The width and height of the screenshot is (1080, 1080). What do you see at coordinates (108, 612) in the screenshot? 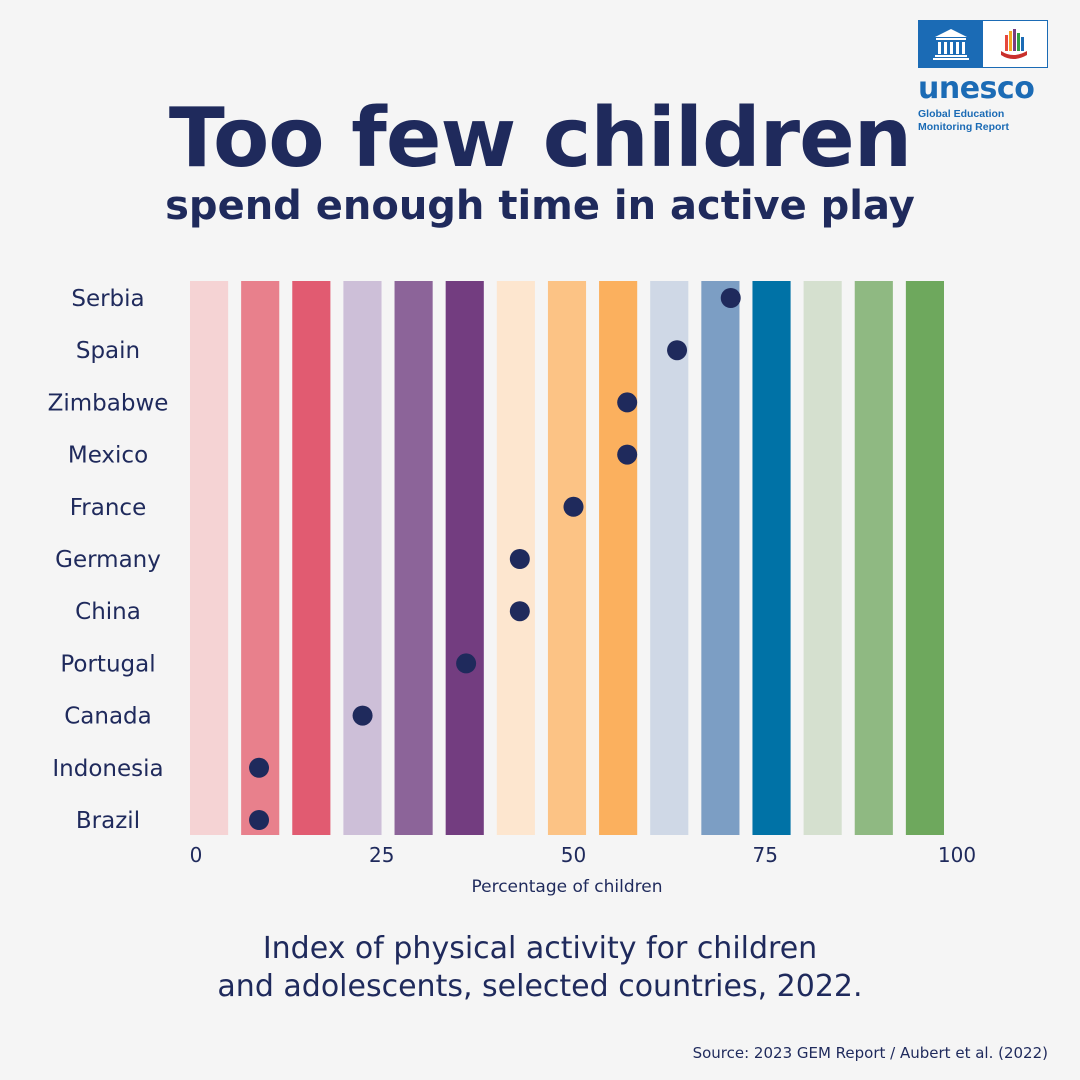
I see `country-label: China` at bounding box center [108, 612].